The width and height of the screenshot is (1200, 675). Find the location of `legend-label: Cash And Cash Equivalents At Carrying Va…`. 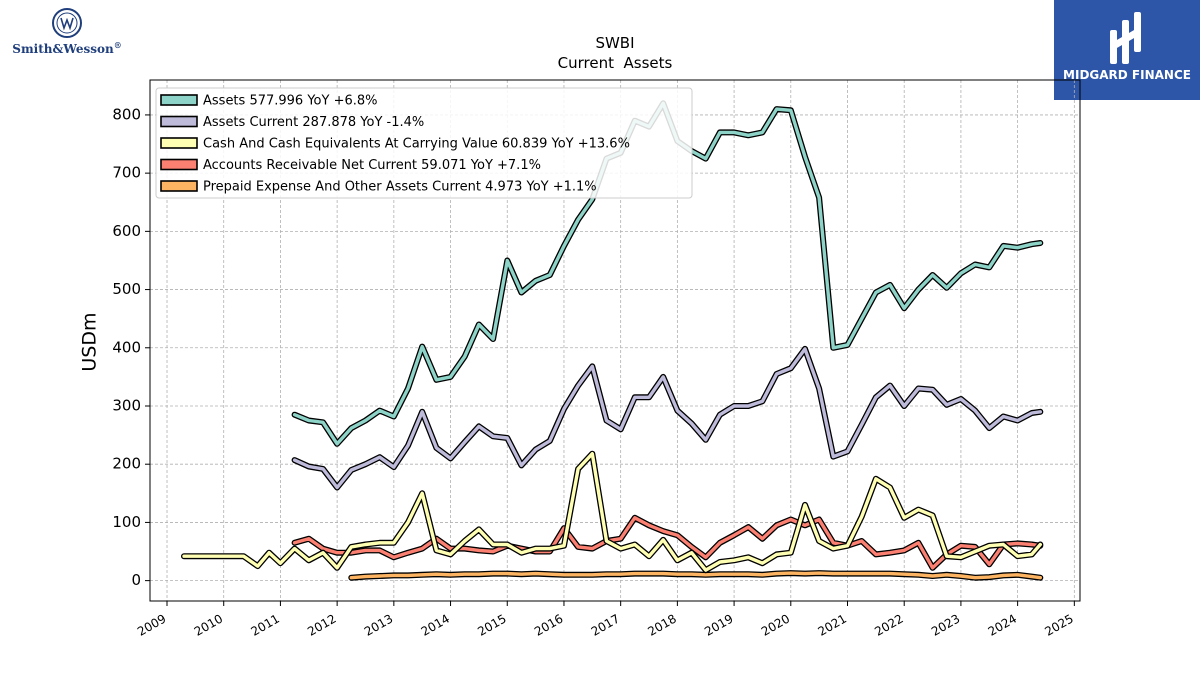

legend-label: Cash And Cash Equivalents At Carrying Va… is located at coordinates (416, 144).